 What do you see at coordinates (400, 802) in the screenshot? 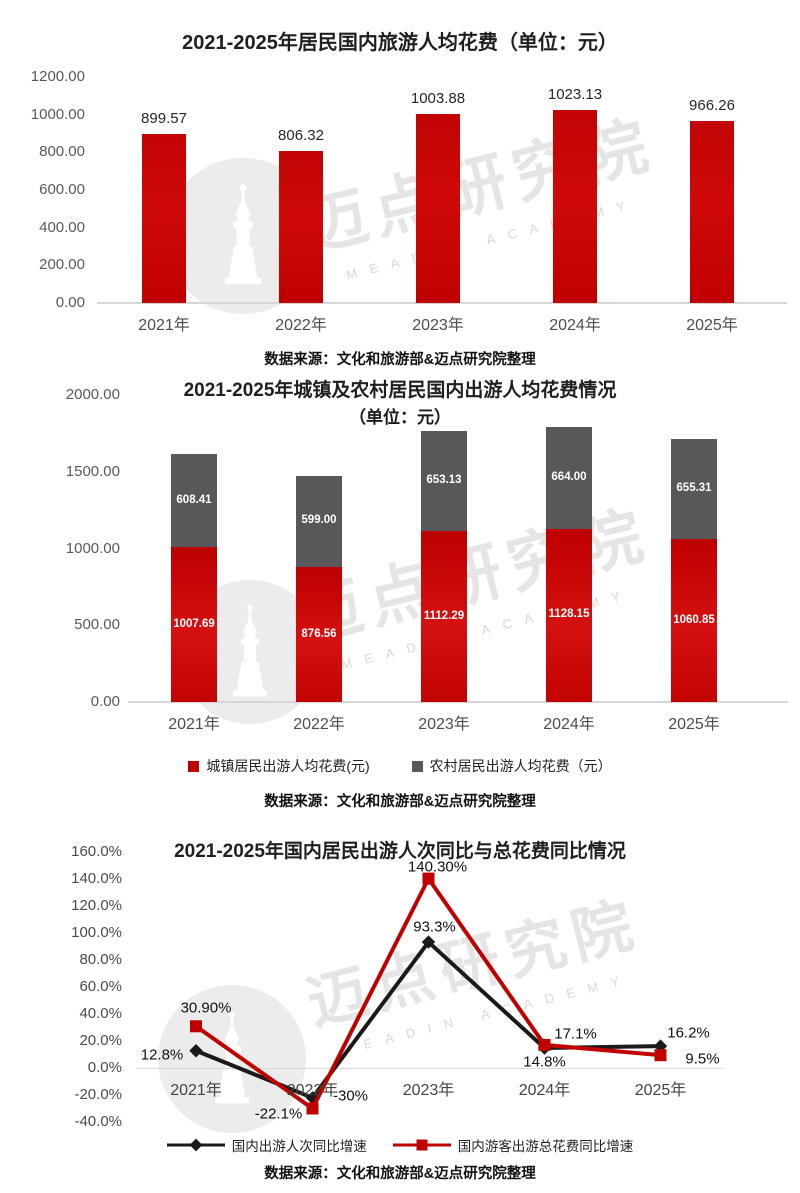
I see `chart2-source: 数据来源：文化和旅游部&迈点研究院整理` at bounding box center [400, 802].